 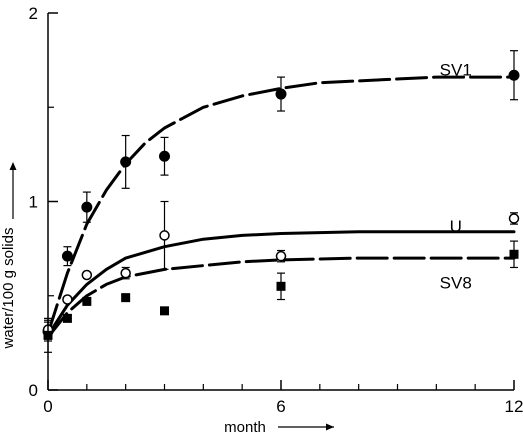 What do you see at coordinates (456, 283) in the screenshot?
I see `series-label-sv8: SV8` at bounding box center [456, 283].